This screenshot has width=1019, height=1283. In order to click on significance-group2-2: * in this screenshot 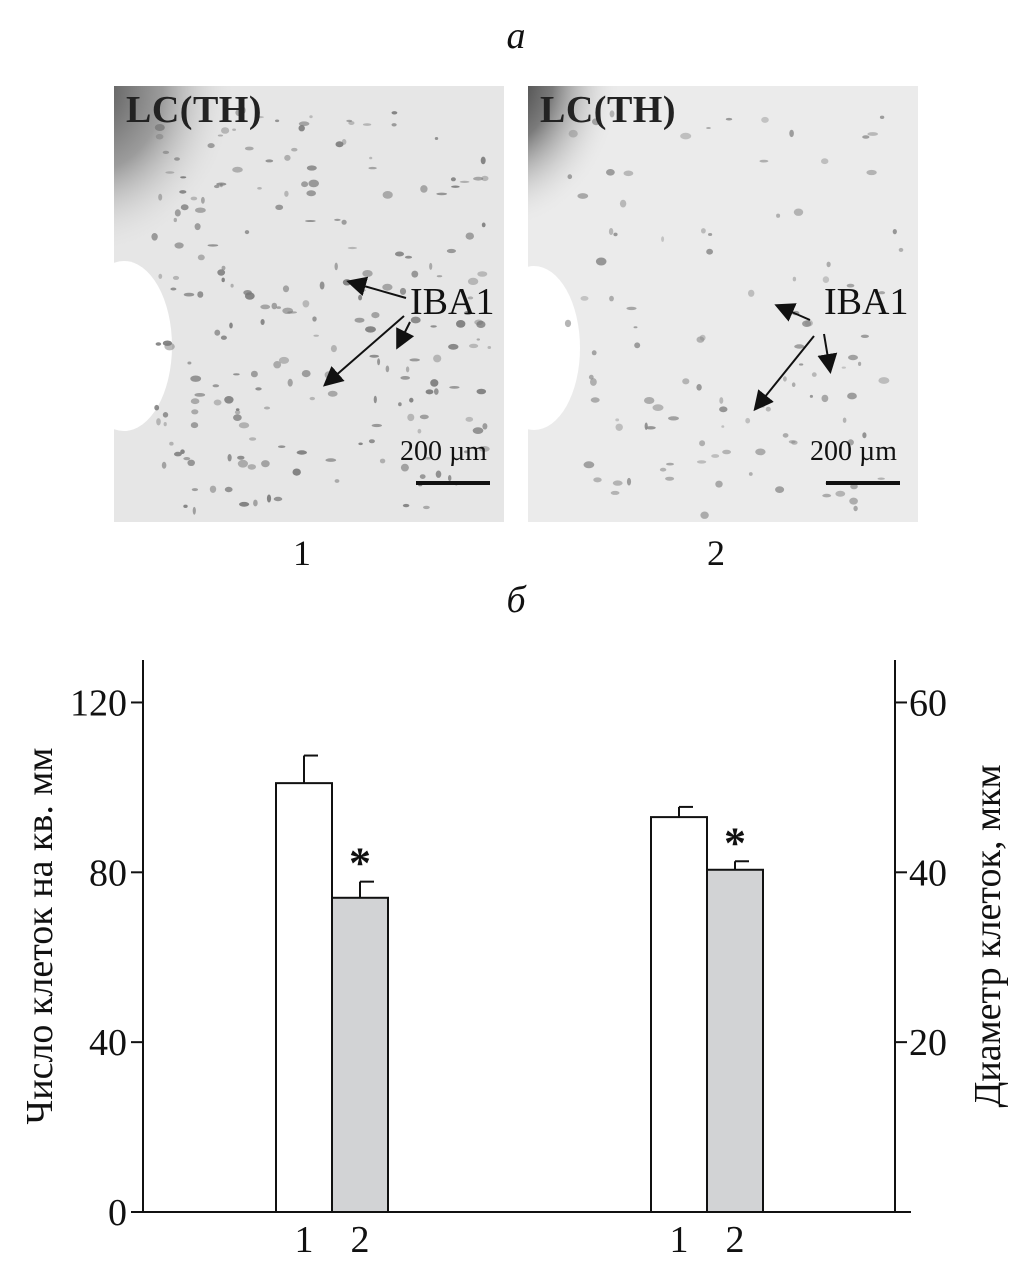, I will do `click(735, 842)`.